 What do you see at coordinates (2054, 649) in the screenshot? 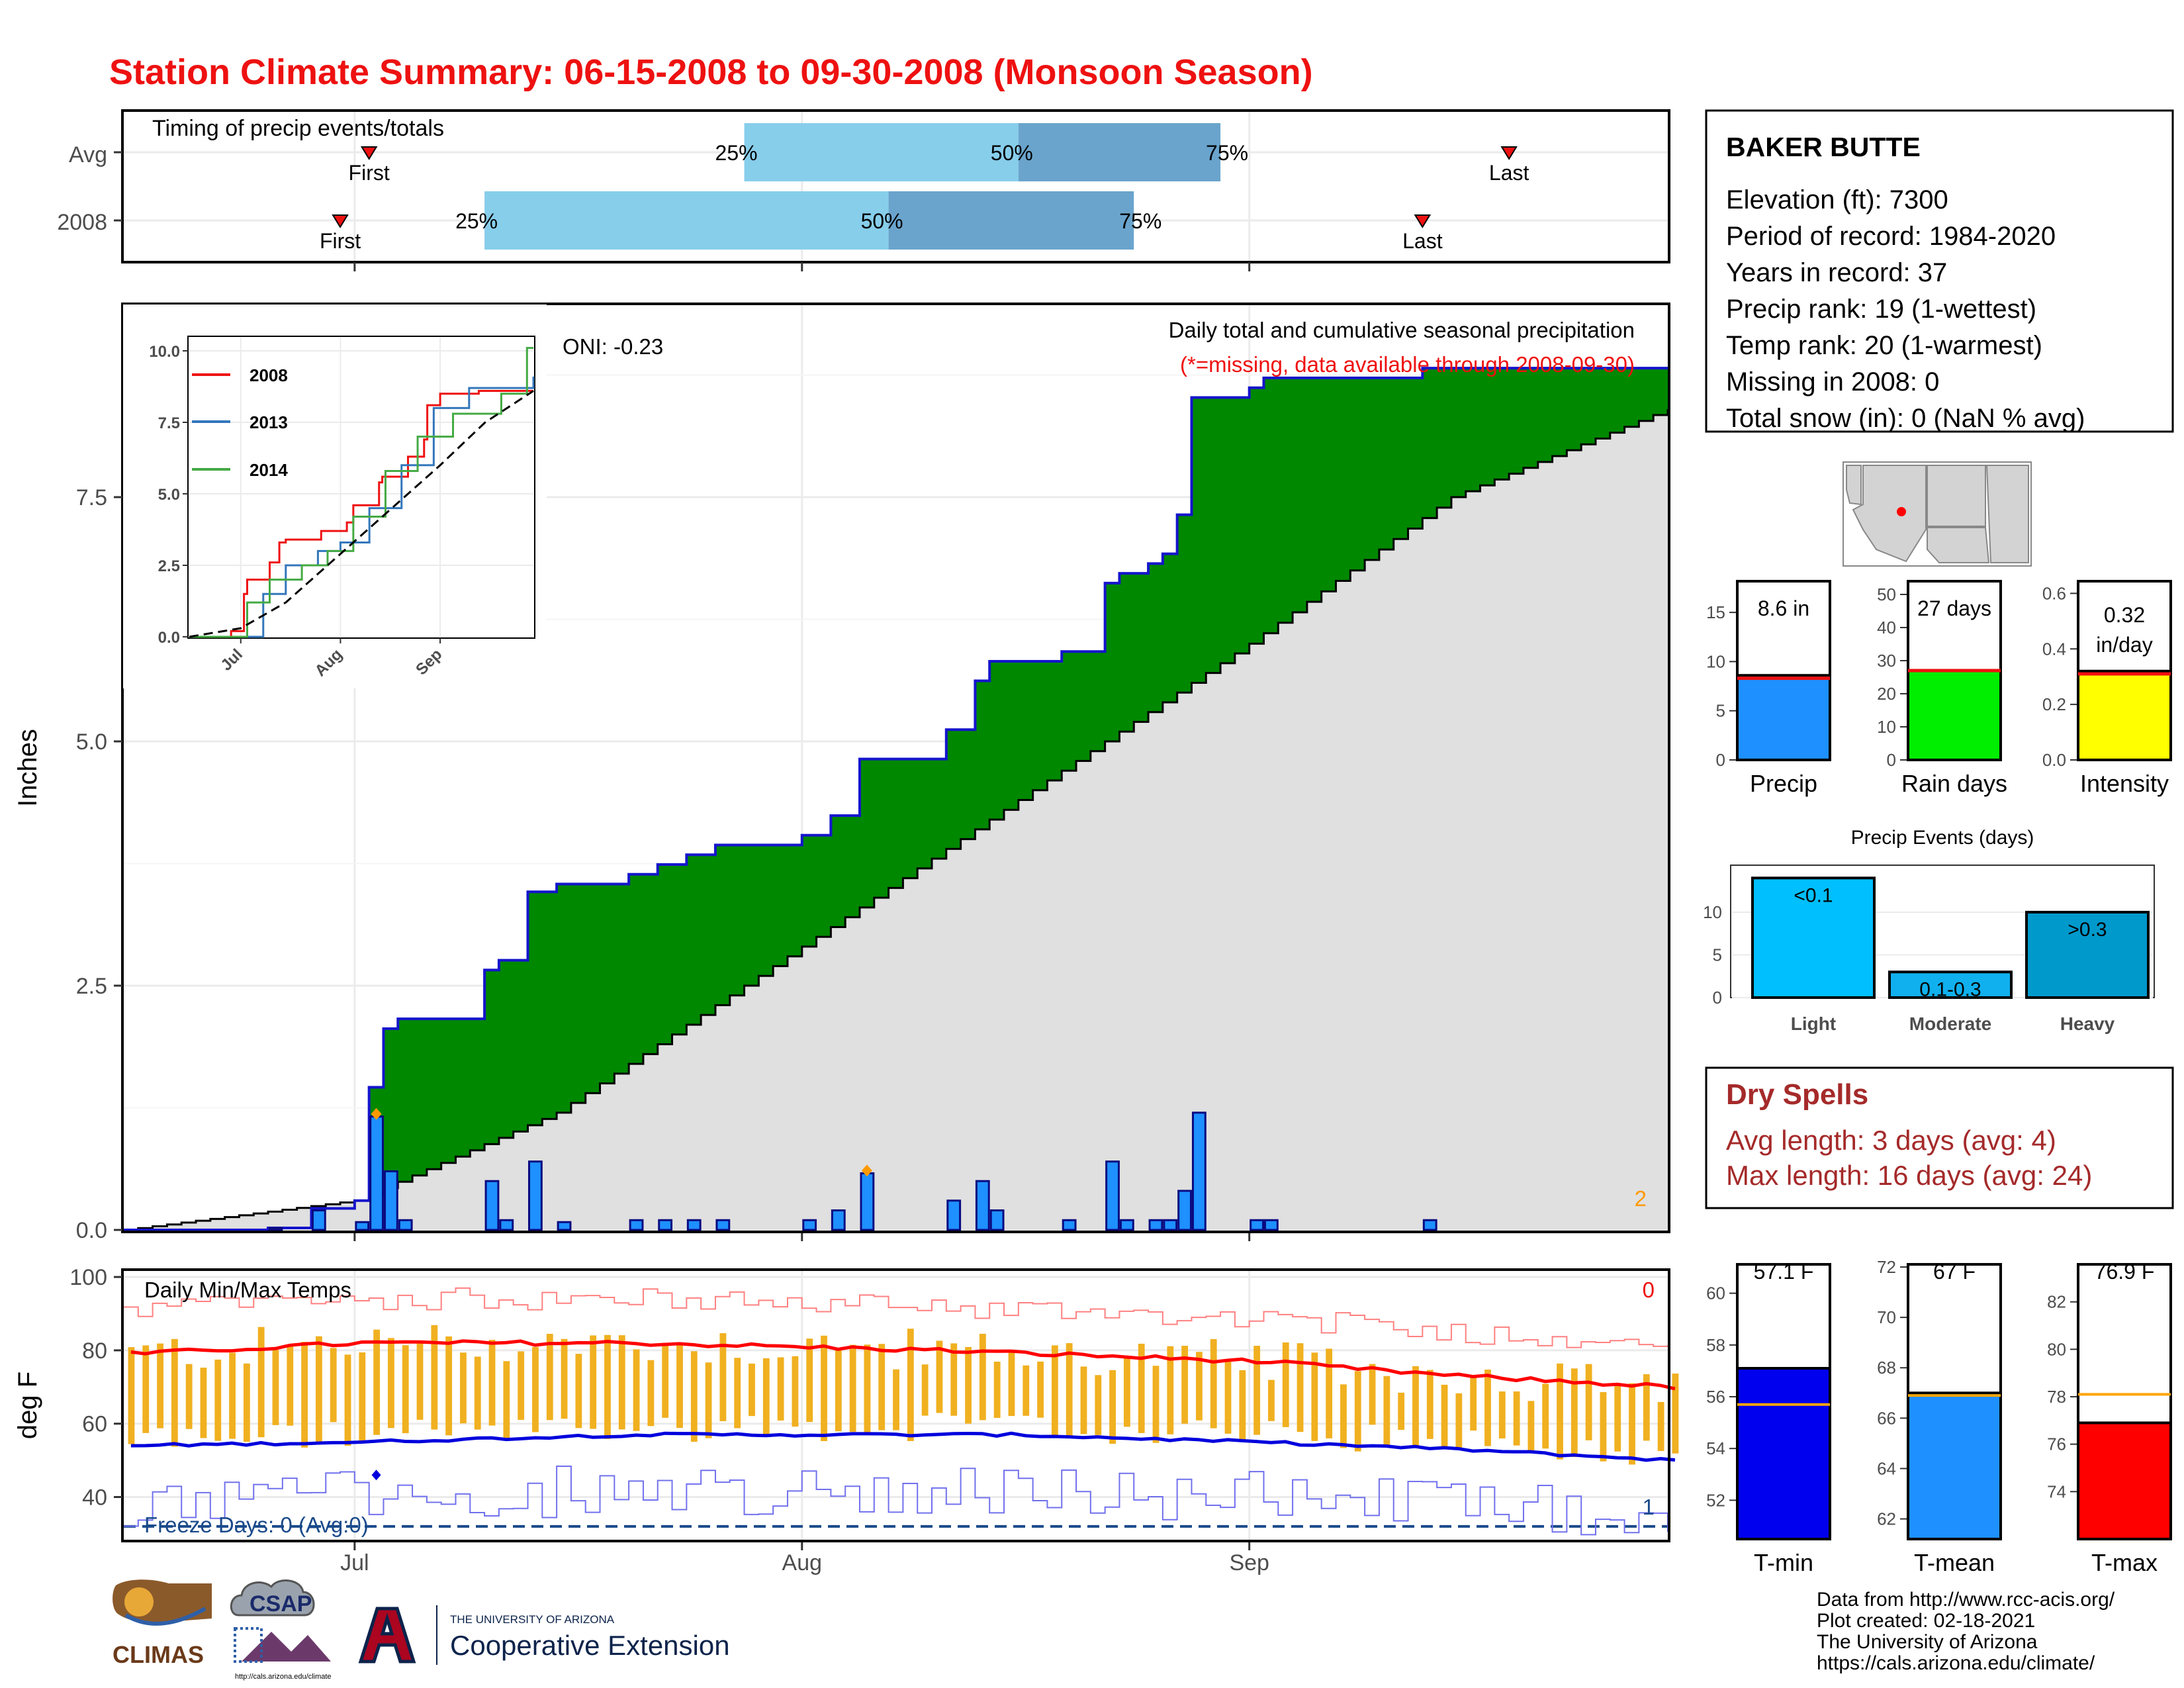
I see `gauge-tick-label: 0.4` at bounding box center [2054, 649].